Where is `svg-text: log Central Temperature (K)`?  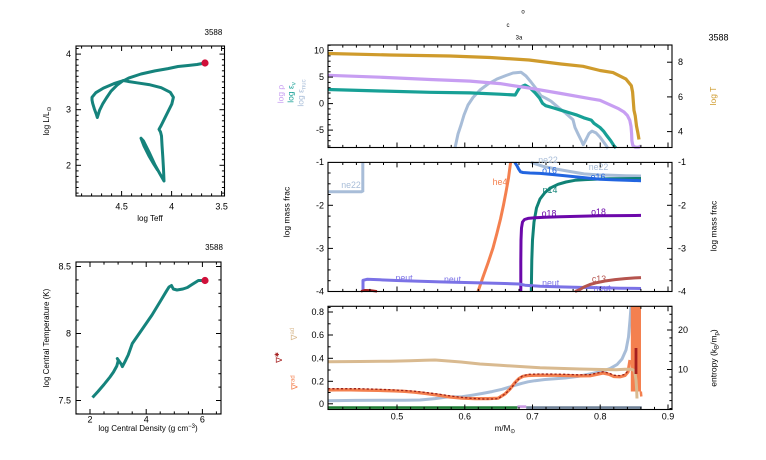
svg-text: log Central Temperature (K) is located at coordinates (46, 337).